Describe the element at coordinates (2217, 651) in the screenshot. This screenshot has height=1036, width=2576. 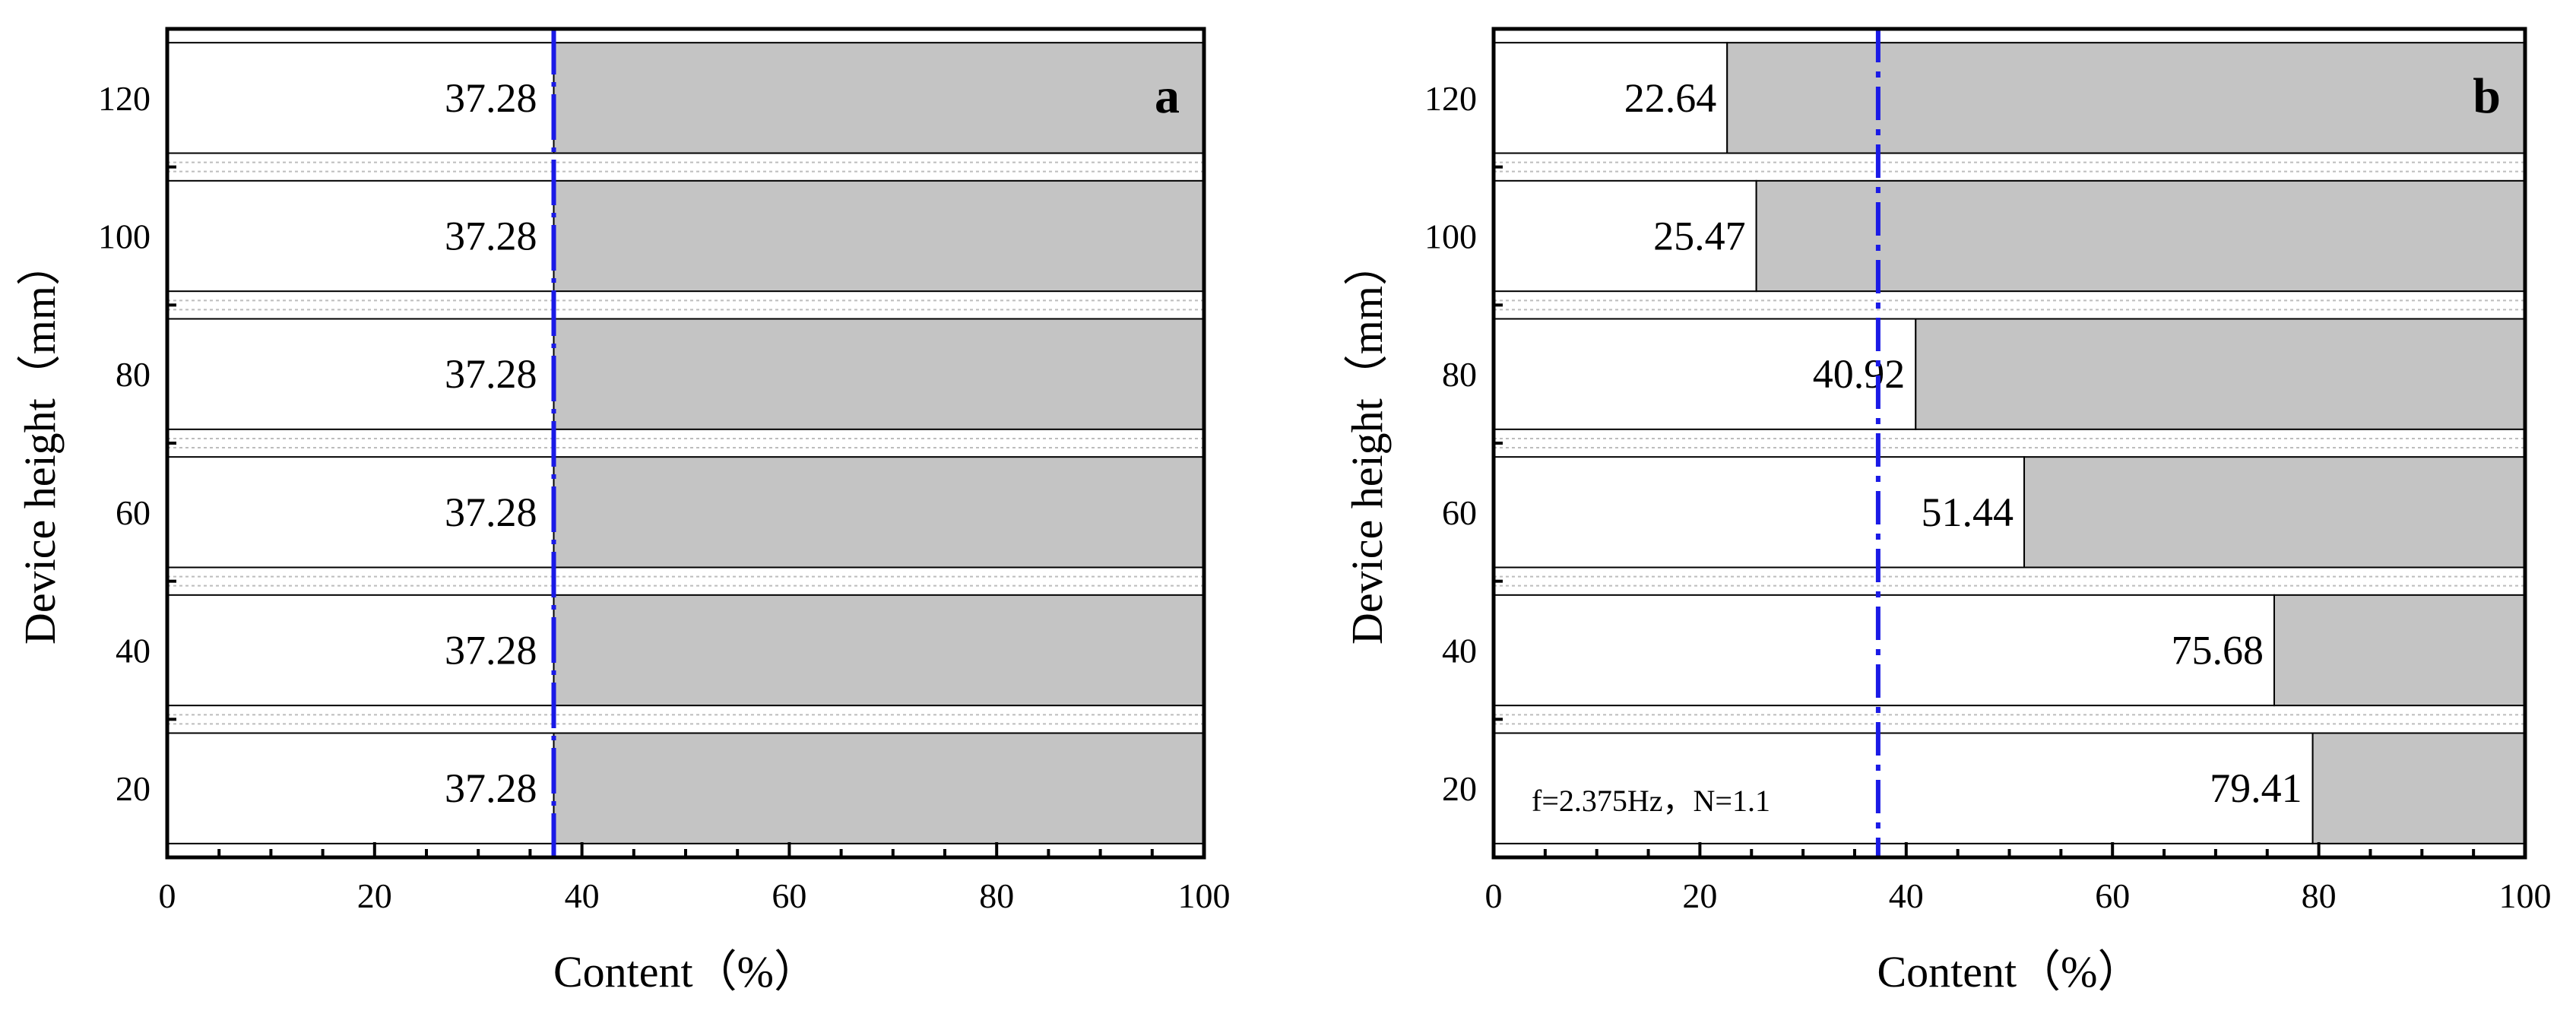
I see `bar-value-label: 75.68` at that location.